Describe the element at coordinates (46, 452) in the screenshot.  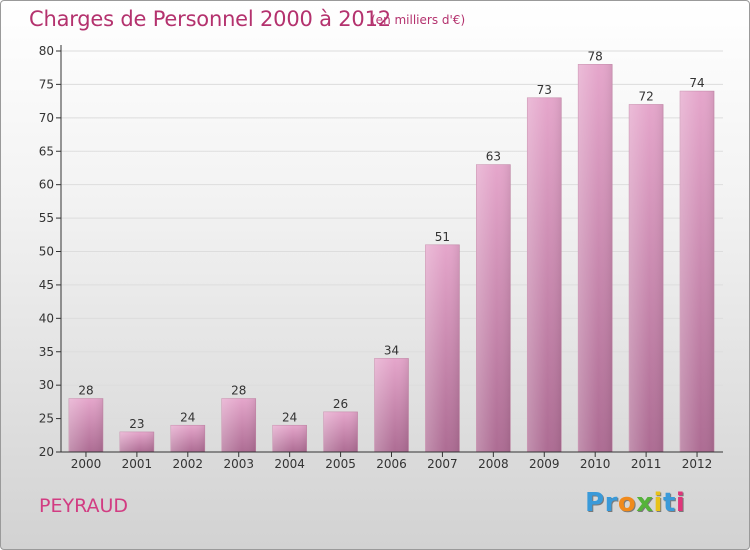
I see `y-tick-label: 20` at that location.